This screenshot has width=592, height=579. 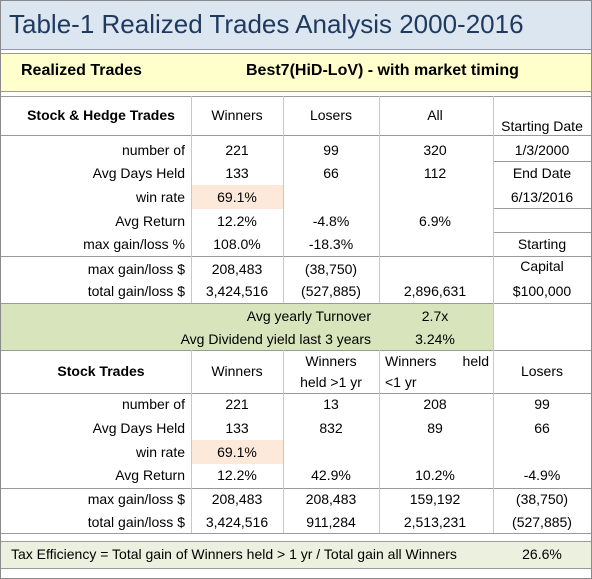 What do you see at coordinates (275, 339) in the screenshot?
I see `summary-label: Avg Dividend yield last 3 years` at bounding box center [275, 339].